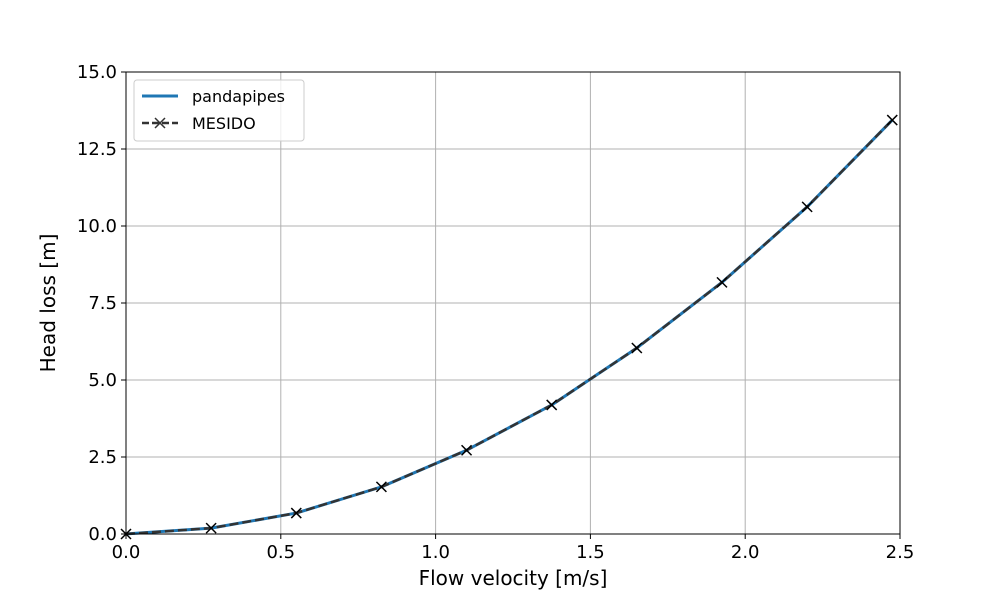 Image resolution: width=1000 pixels, height=600 pixels. I want to click on y-tick-label: 7.5, so click(102, 303).